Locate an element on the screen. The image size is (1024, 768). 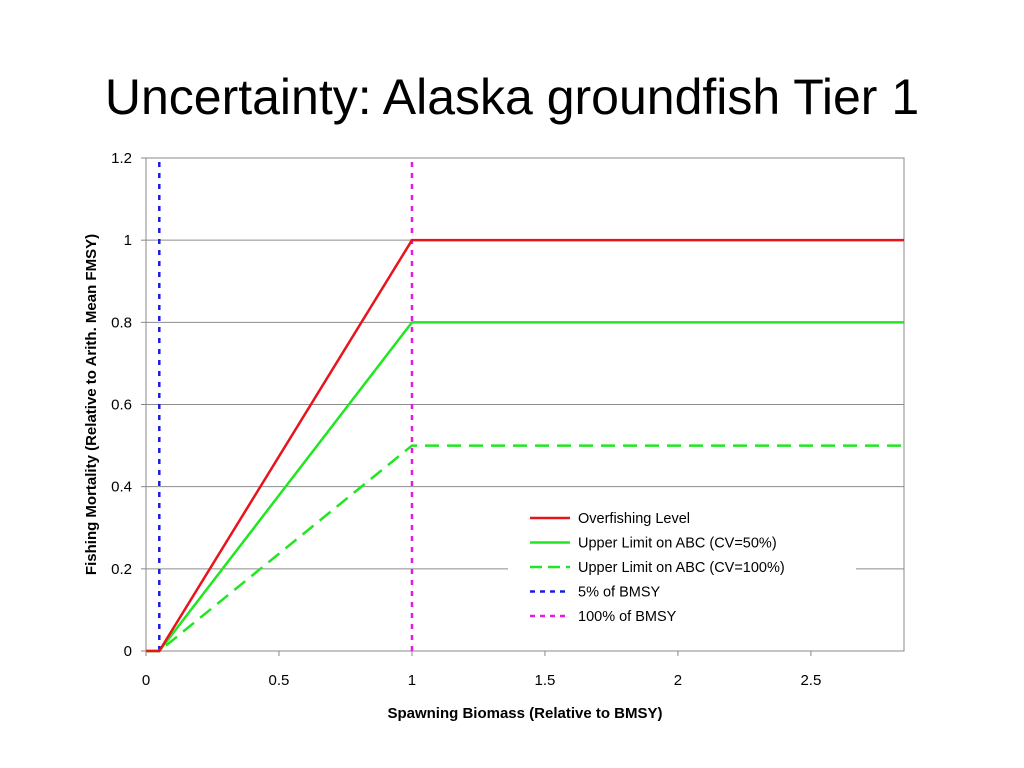
slide-title: Uncertainty: Alaska groundfish Tier 1 is located at coordinates (512, 97).